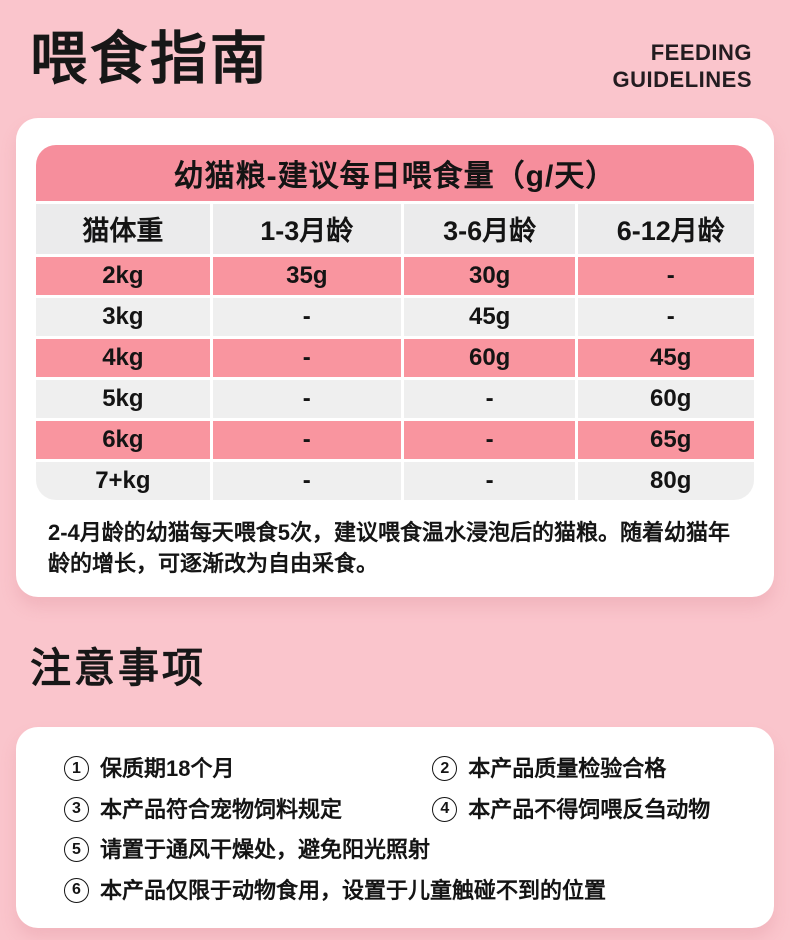 The width and height of the screenshot is (790, 940). Describe the element at coordinates (445, 769) in the screenshot. I see `circled-number: 2` at that location.